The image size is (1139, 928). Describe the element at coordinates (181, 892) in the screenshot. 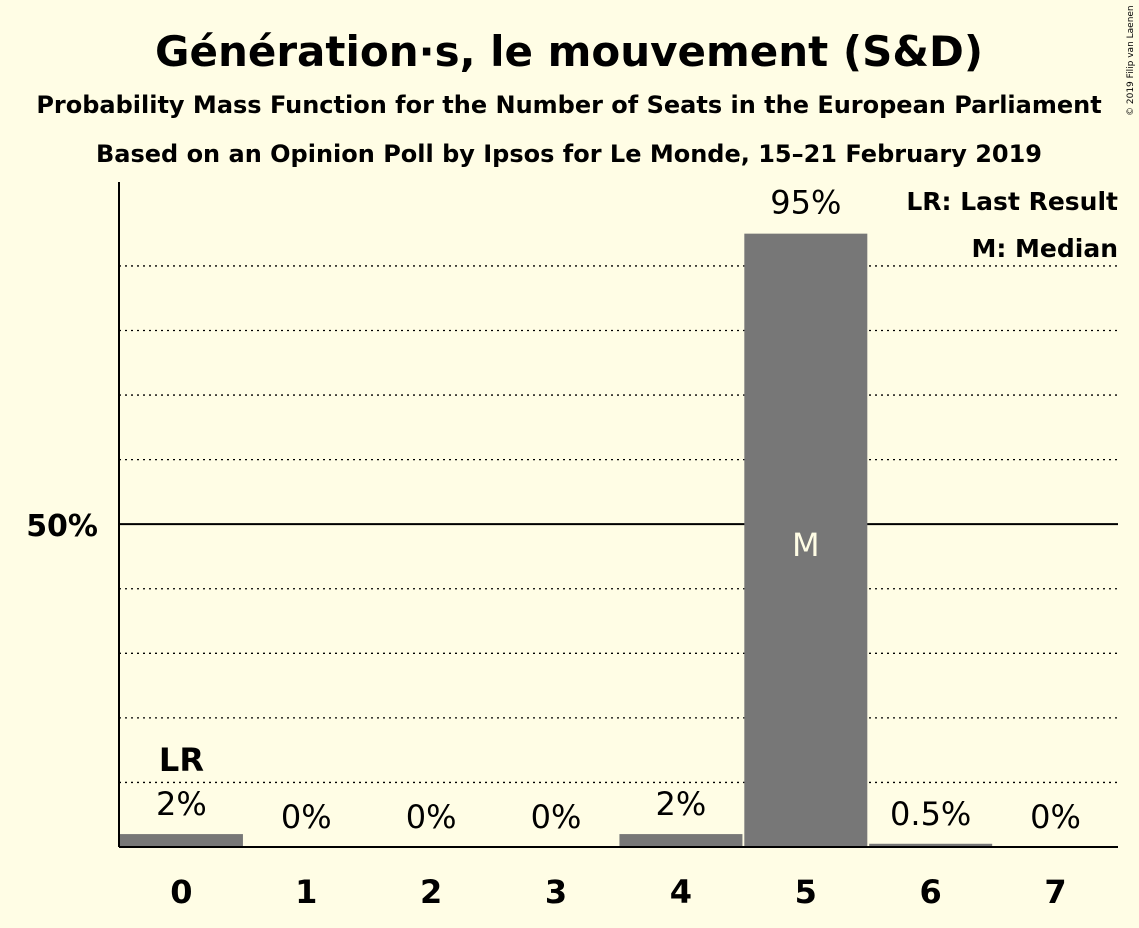

I see `x-tick-label-0: 0` at that location.